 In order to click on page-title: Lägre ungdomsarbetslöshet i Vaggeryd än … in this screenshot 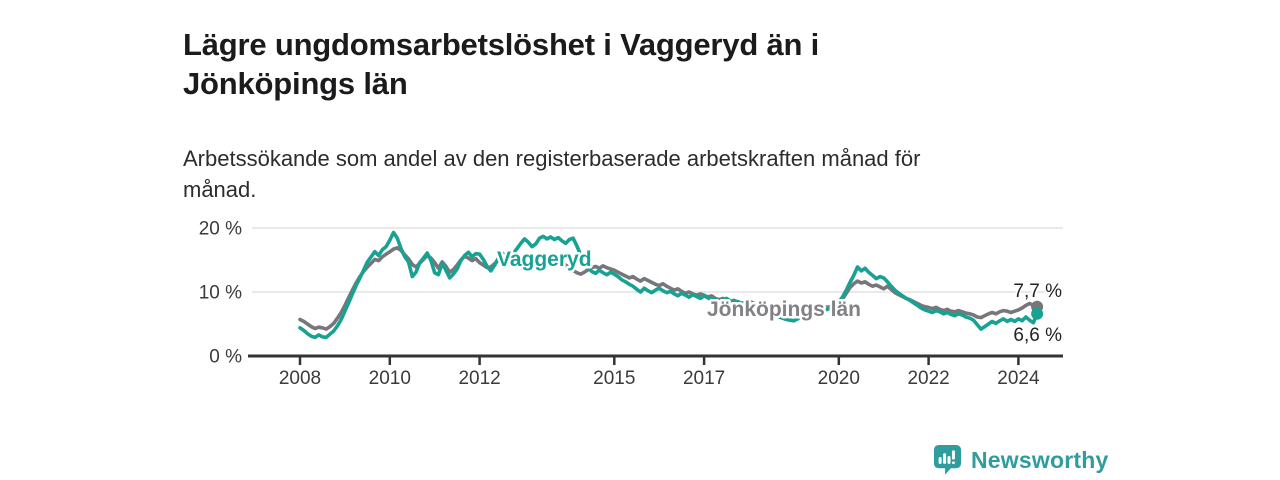, I will do `click(593, 64)`.